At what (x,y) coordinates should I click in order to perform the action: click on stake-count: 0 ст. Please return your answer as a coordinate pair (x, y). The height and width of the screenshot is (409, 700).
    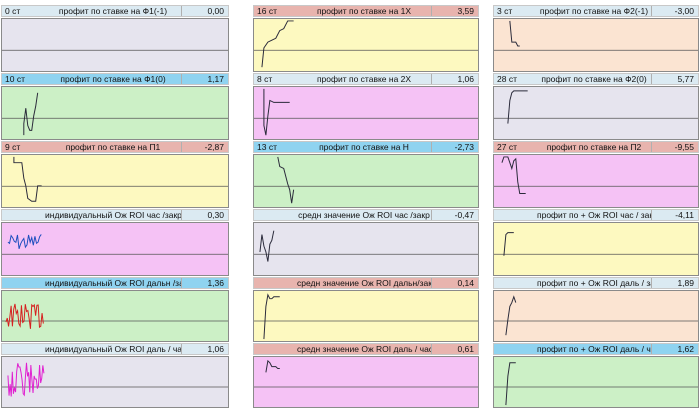
    Looking at the image, I should click on (13, 11).